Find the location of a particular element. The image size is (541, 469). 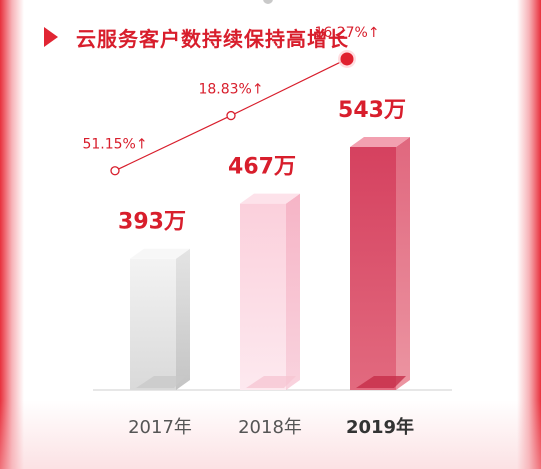

bar-2019年 is located at coordinates (380, 263).